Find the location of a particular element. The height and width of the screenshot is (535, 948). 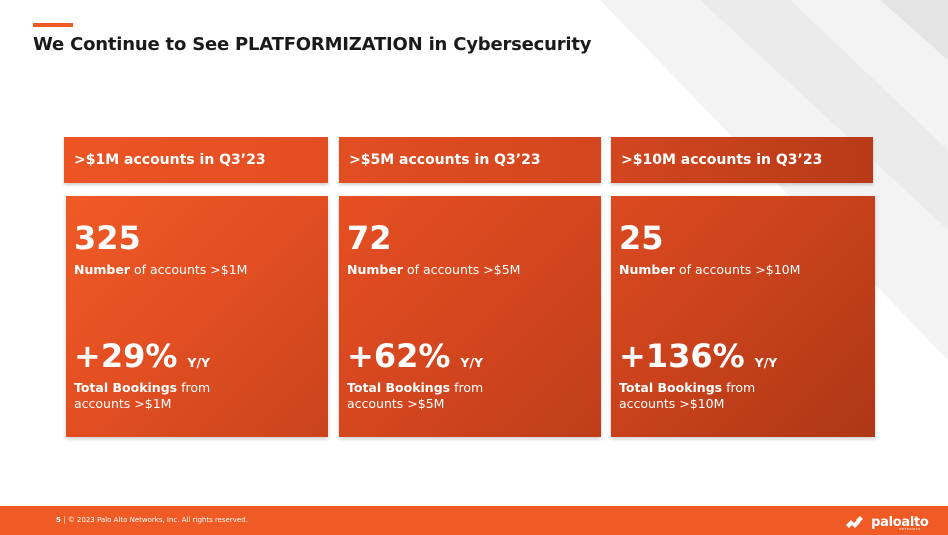

account-count-label: Number of accounts >$1M is located at coordinates (161, 269).